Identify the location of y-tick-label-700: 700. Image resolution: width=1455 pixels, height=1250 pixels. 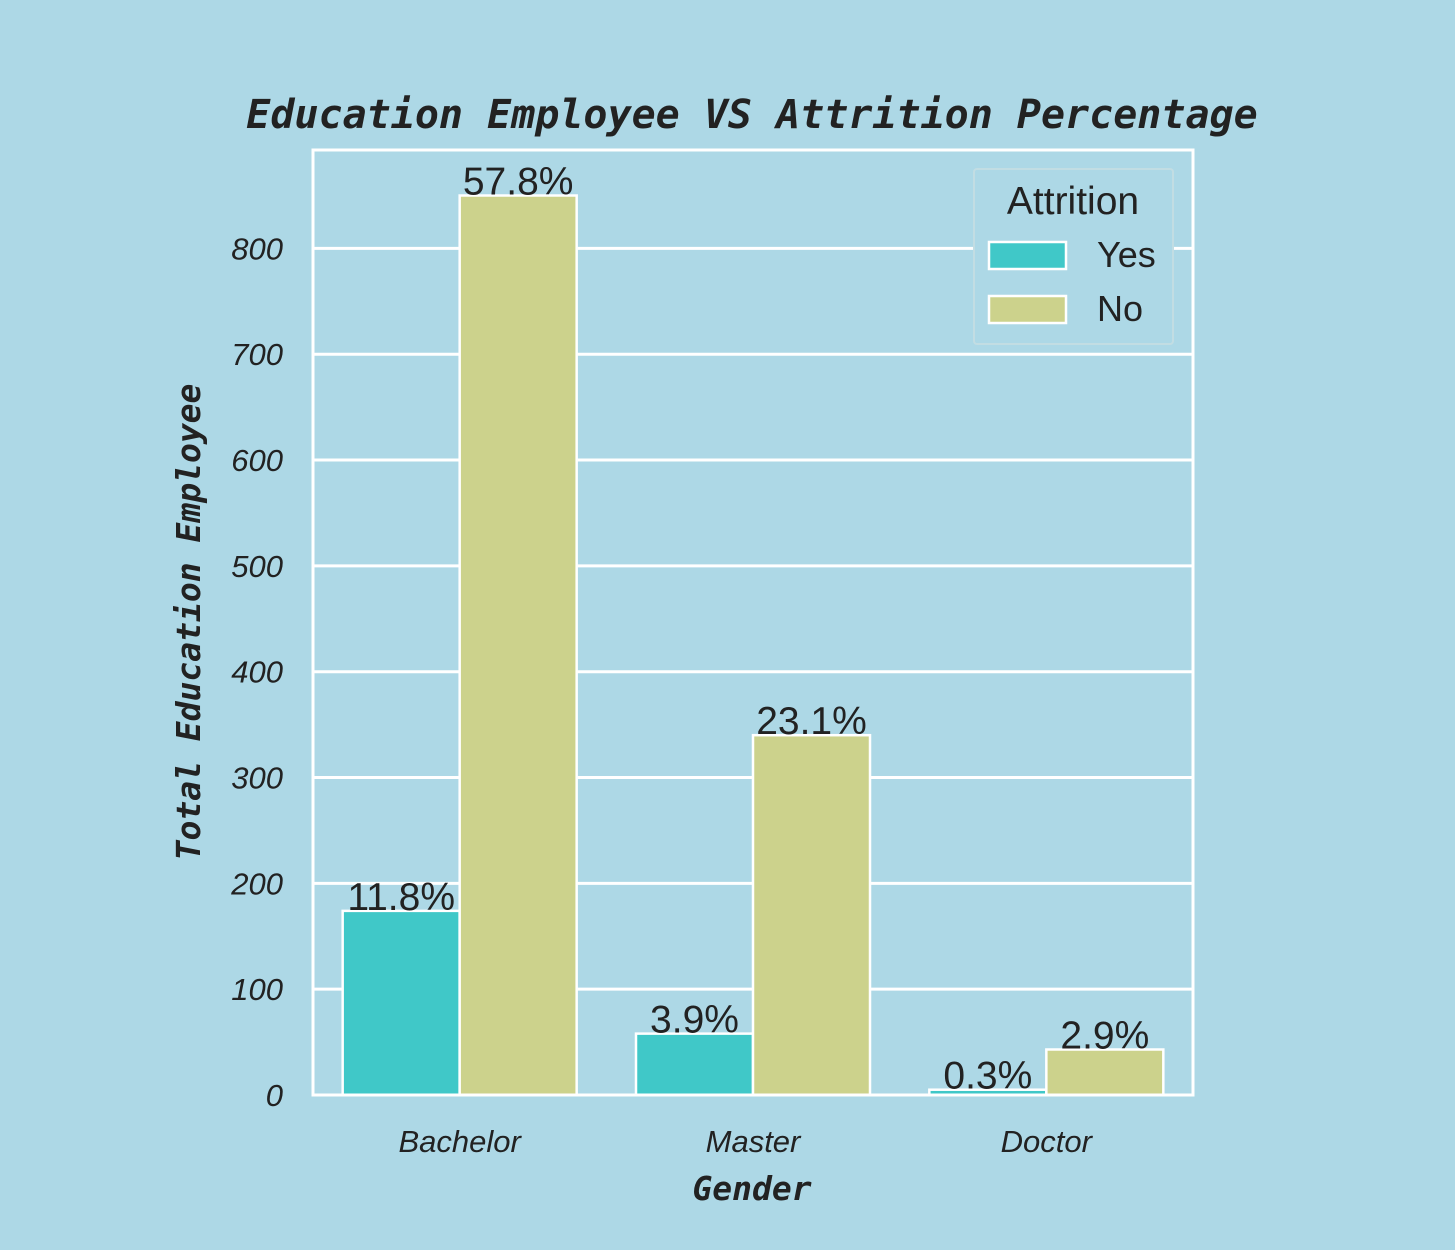
(257, 354).